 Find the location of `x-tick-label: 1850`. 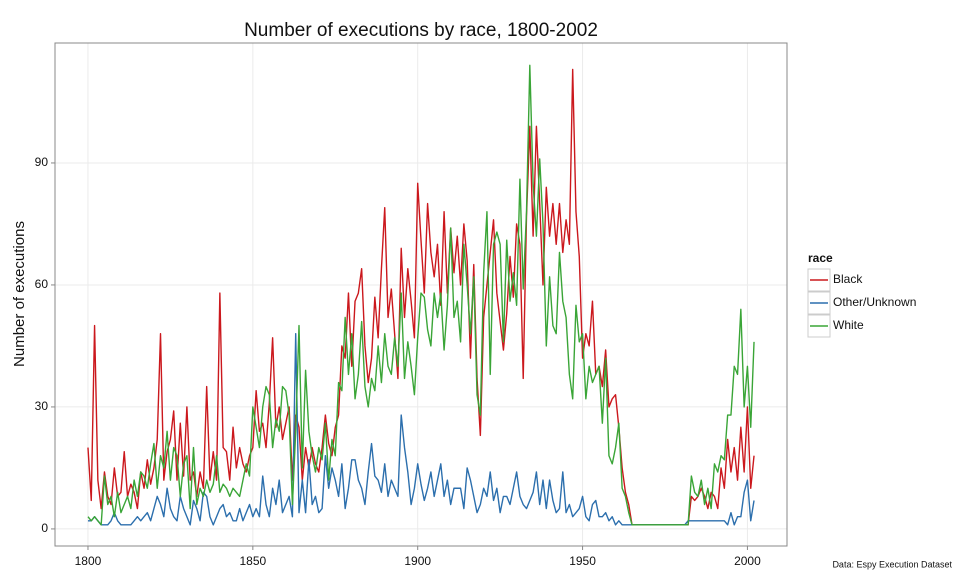

x-tick-label: 1850 is located at coordinates (252, 561).